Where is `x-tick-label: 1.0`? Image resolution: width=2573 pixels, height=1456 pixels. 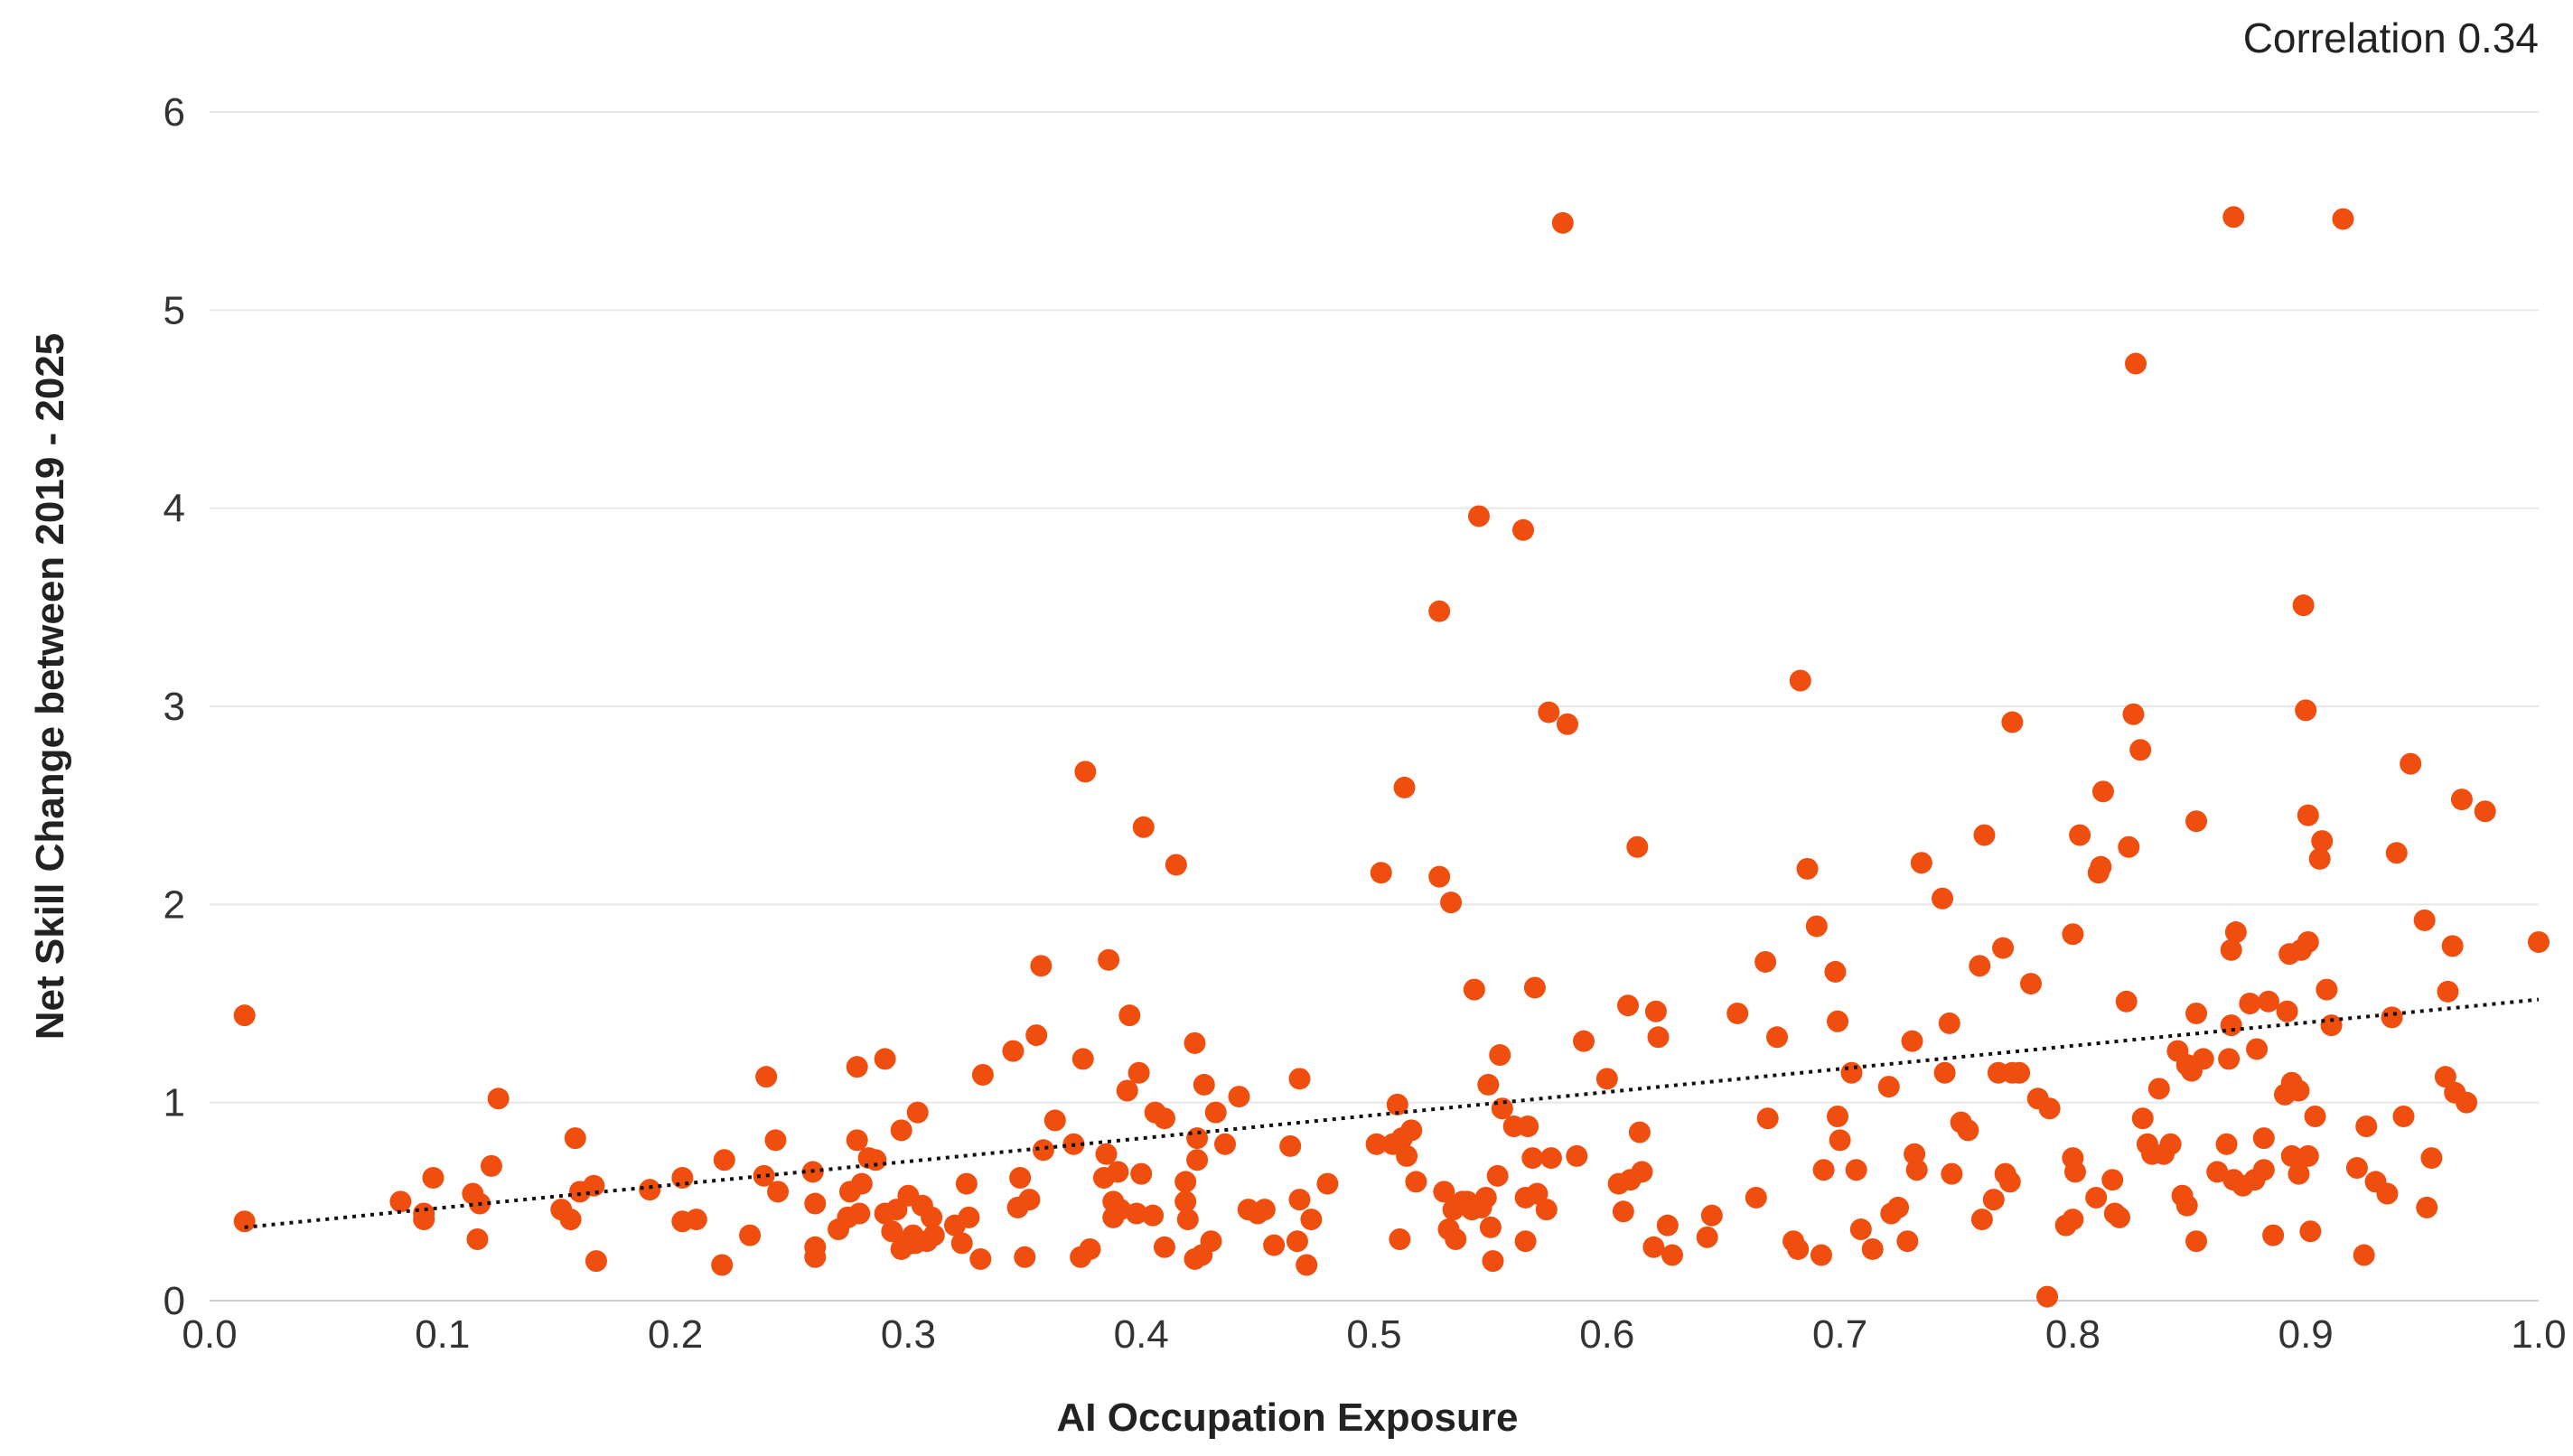
x-tick-label: 1.0 is located at coordinates (2539, 1334).